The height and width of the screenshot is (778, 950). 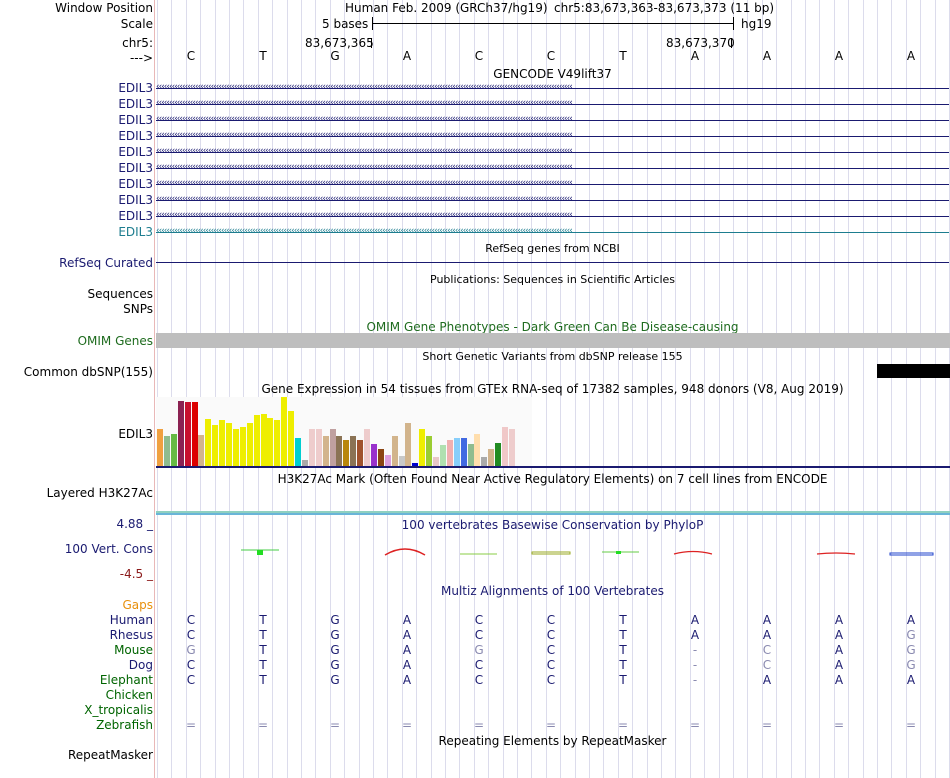 I want to click on gtex-label: EDIL3, so click(x=135, y=434).